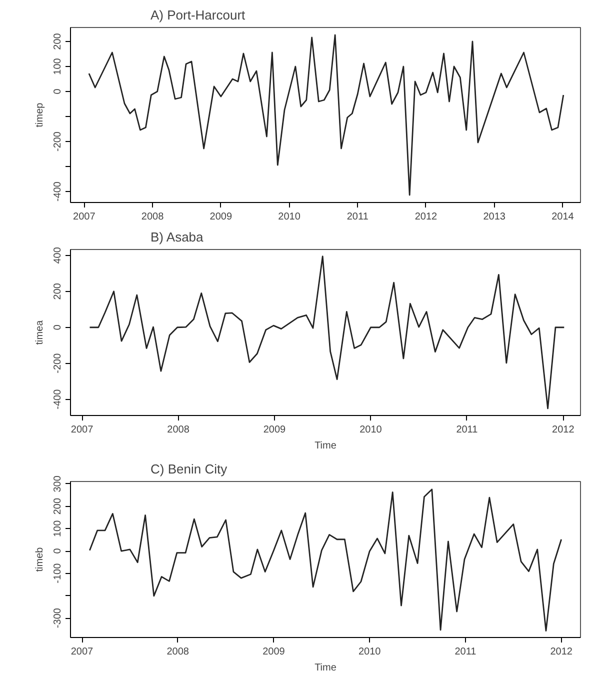  I want to click on y-tick-label: 400, so click(58, 255).